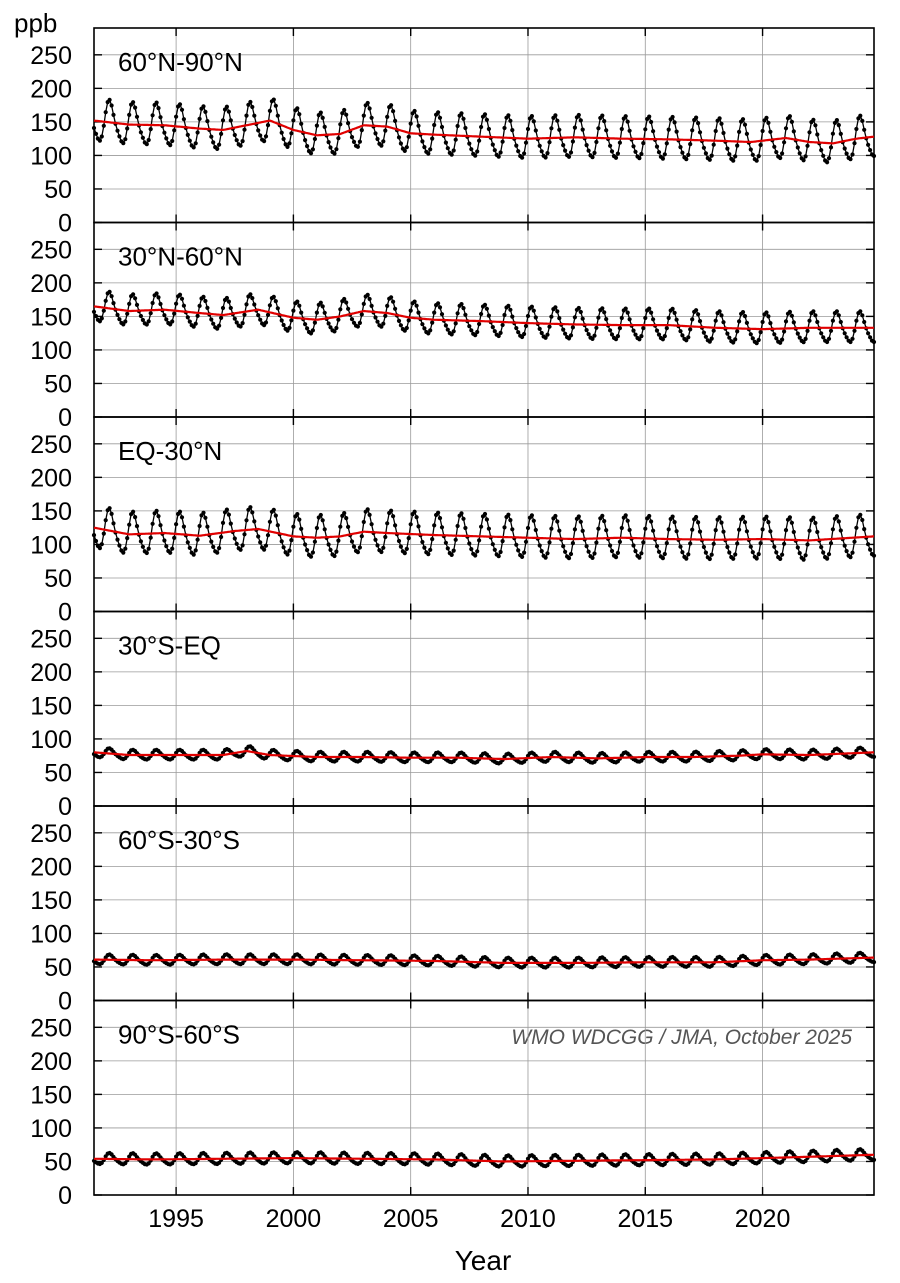 This screenshot has width=900, height=1283. I want to click on x-tick-label: 2000, so click(294, 1219).